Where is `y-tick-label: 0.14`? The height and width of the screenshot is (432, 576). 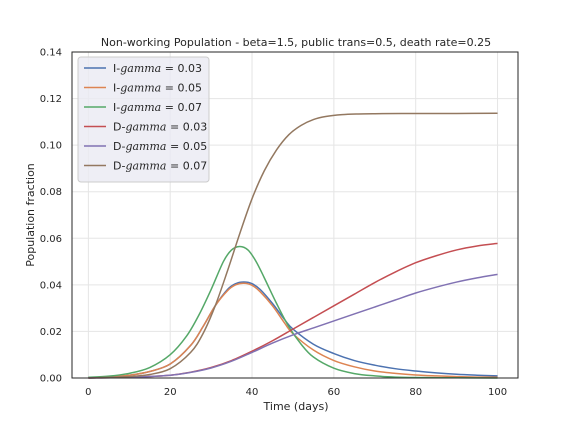
y-tick-label: 0.14 is located at coordinates (51, 53).